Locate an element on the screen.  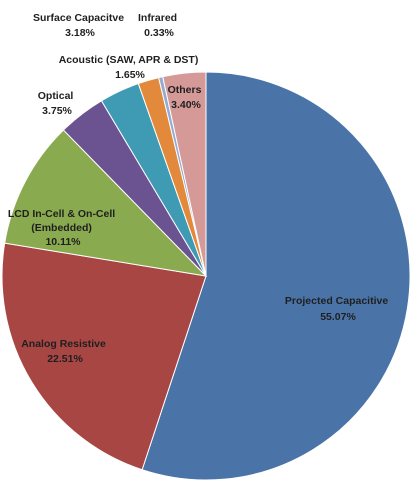
pie-slice-lcd-in-cell-on-cell-embedded is located at coordinates (106, 203).